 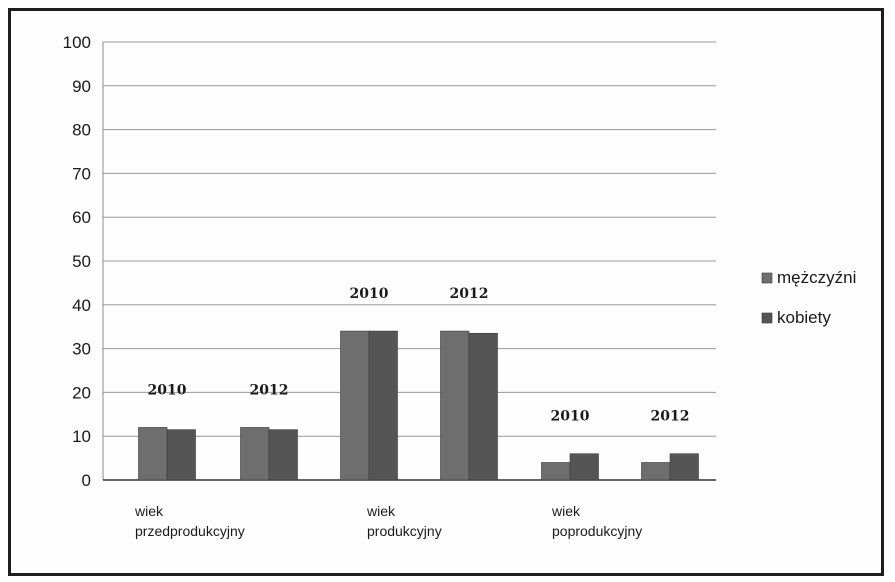 I want to click on y-tick-label: 40, so click(x=81, y=305).